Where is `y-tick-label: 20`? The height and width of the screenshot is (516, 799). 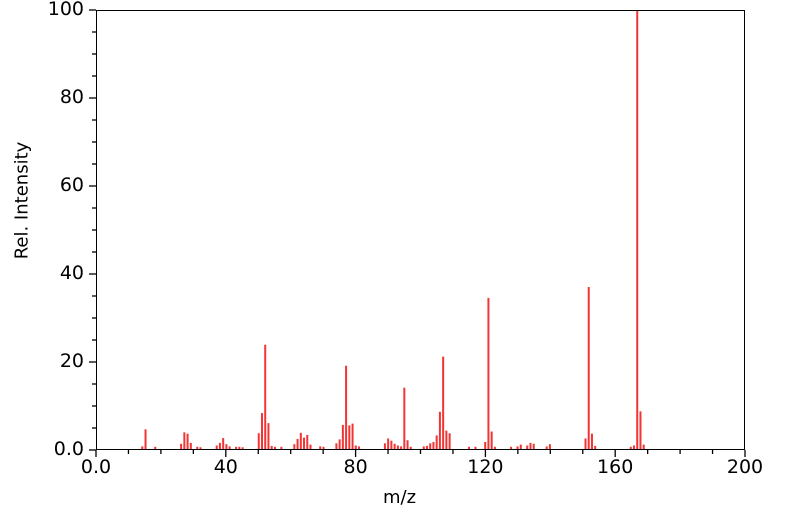
y-tick-label: 20 is located at coordinates (71, 361).